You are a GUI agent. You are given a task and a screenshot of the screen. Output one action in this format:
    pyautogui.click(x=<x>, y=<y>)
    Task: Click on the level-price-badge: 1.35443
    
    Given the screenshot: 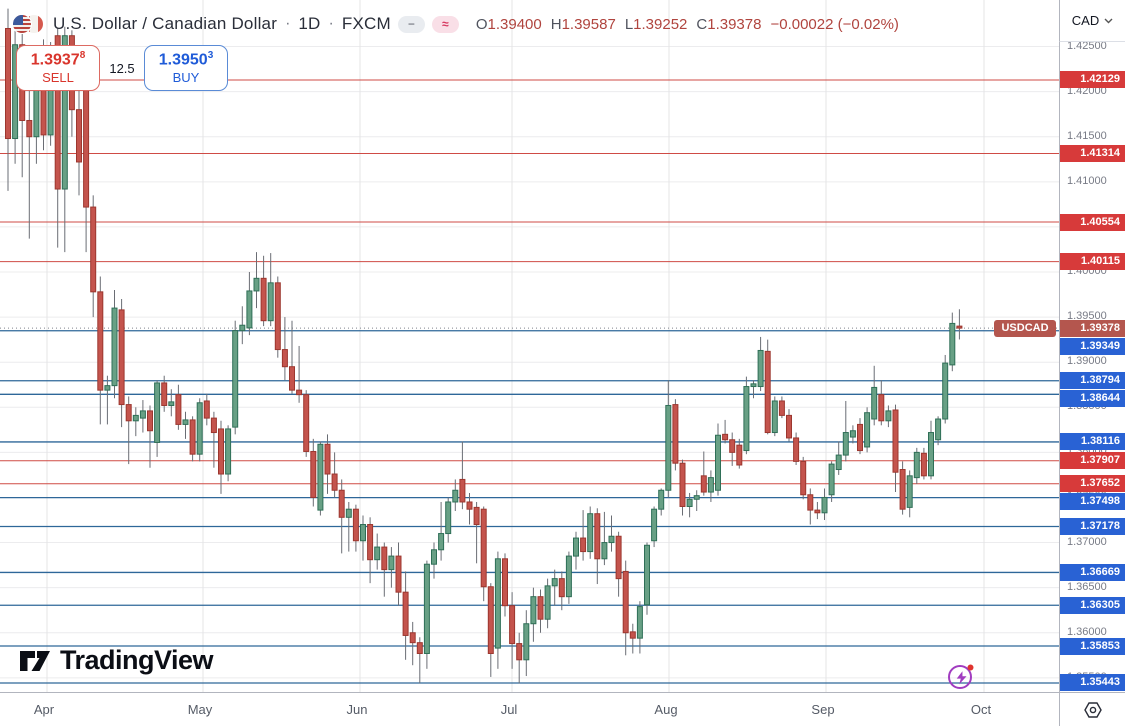 What is the action you would take?
    pyautogui.click(x=1092, y=683)
    